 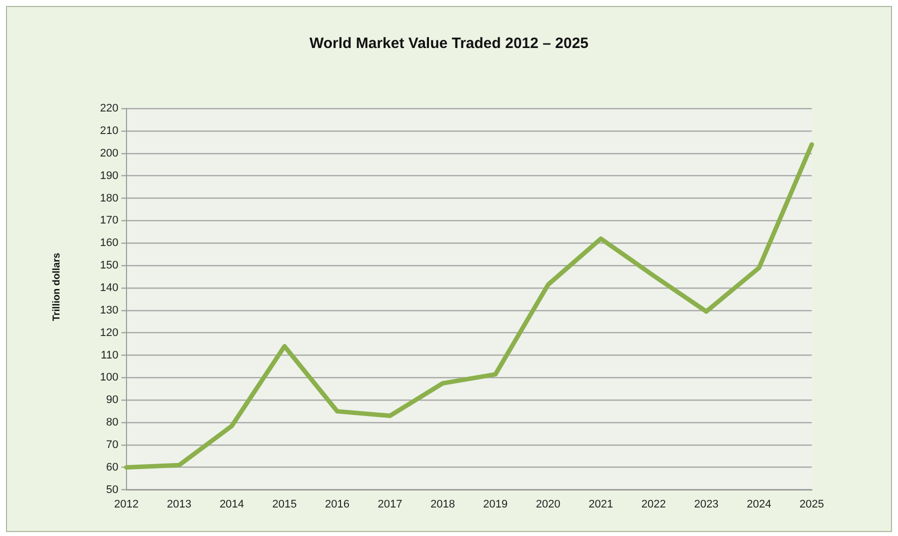 I want to click on y-tick-label: 80, so click(x=112, y=422).